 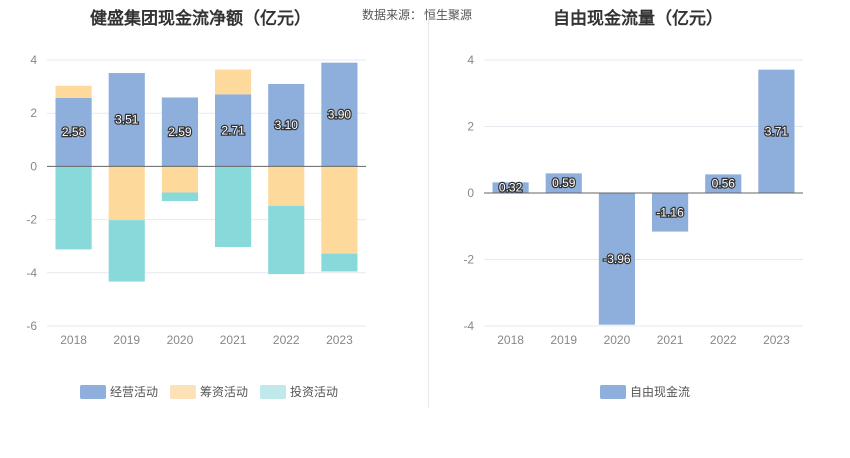 I want to click on right-x-tick-label: 2021, so click(x=670, y=340).